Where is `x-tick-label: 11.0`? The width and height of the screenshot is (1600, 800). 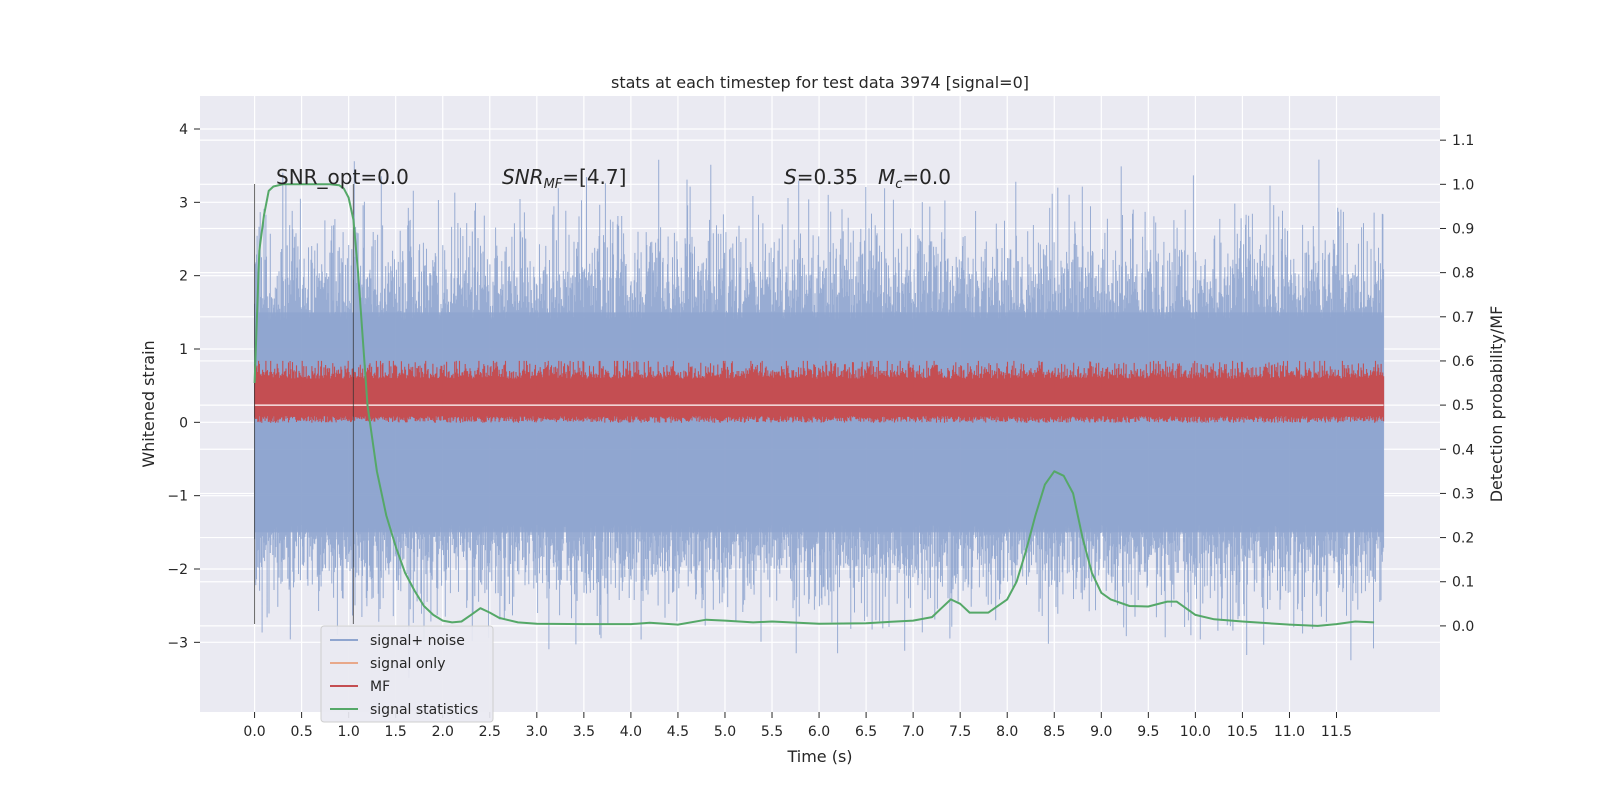 x-tick-label: 11.0 is located at coordinates (1289, 732).